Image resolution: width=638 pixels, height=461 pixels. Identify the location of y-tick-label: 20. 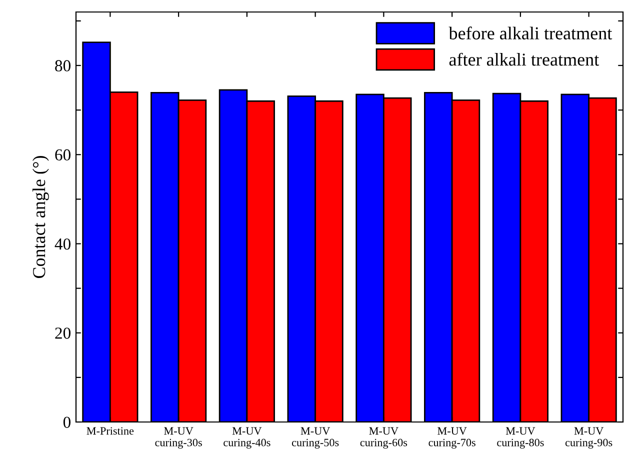
(63, 333).